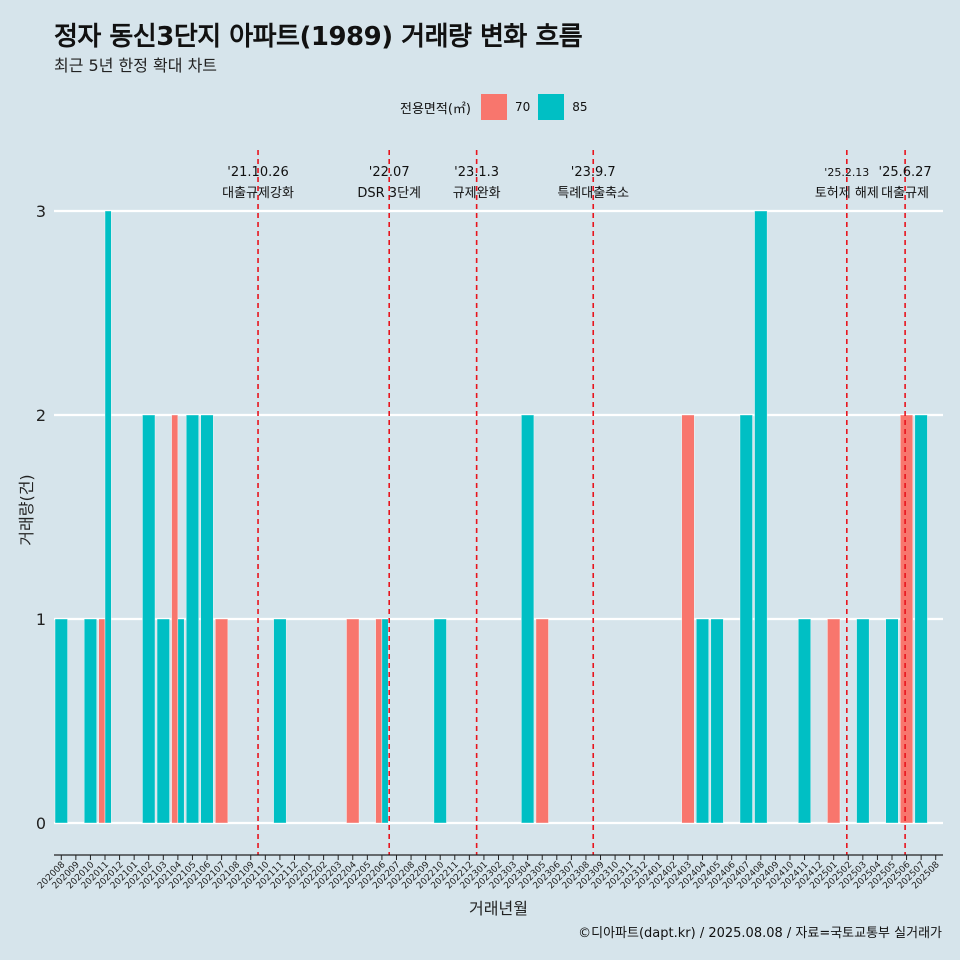  I want to click on legend-label-85: 85, so click(580, 107).